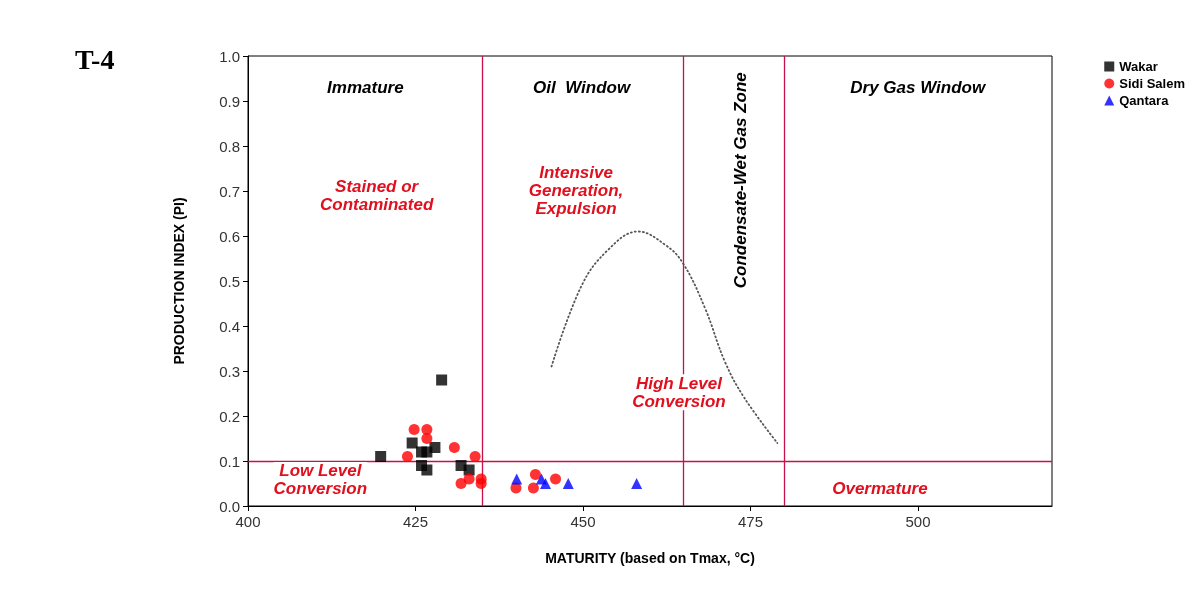 This screenshot has width=1198, height=609. I want to click on y-tick-label: 0.4, so click(229, 326).